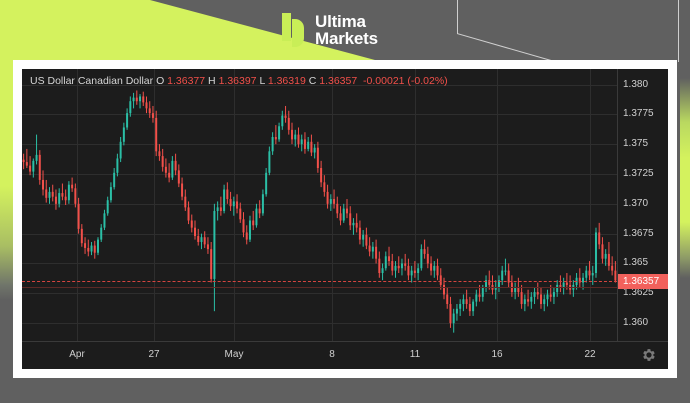  I want to click on high-value: 1.36397, so click(237, 81).